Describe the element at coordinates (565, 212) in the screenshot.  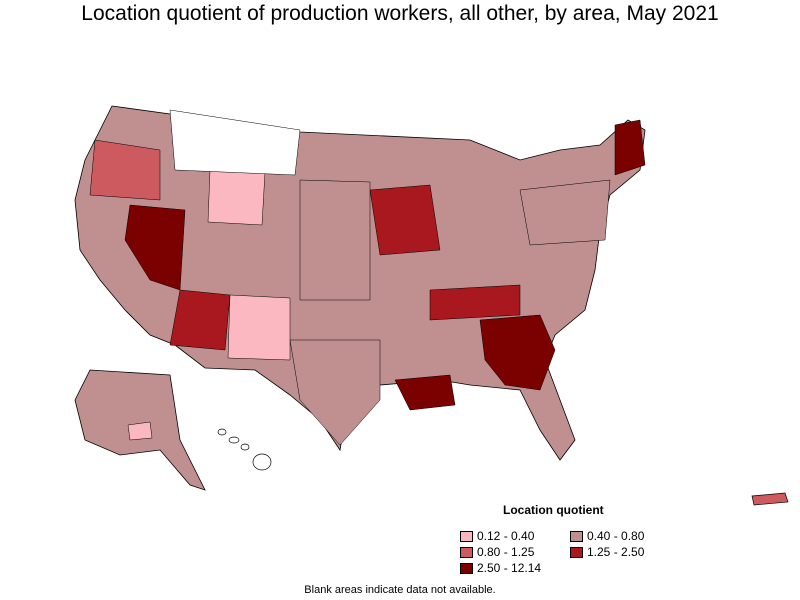
I see `region-northeast` at that location.